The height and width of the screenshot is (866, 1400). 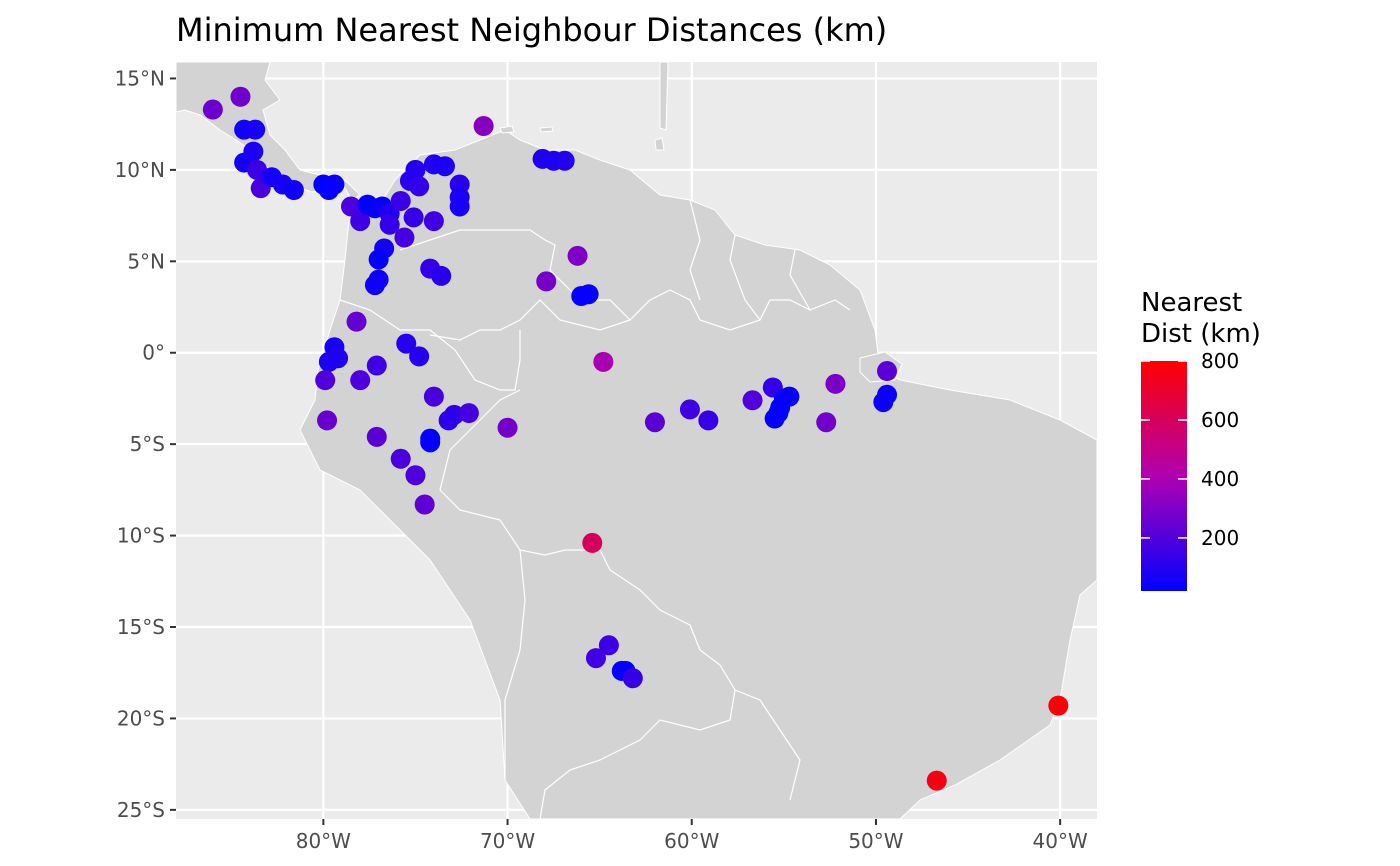 I want to click on x-tick-label: 70°W, so click(x=507, y=841).